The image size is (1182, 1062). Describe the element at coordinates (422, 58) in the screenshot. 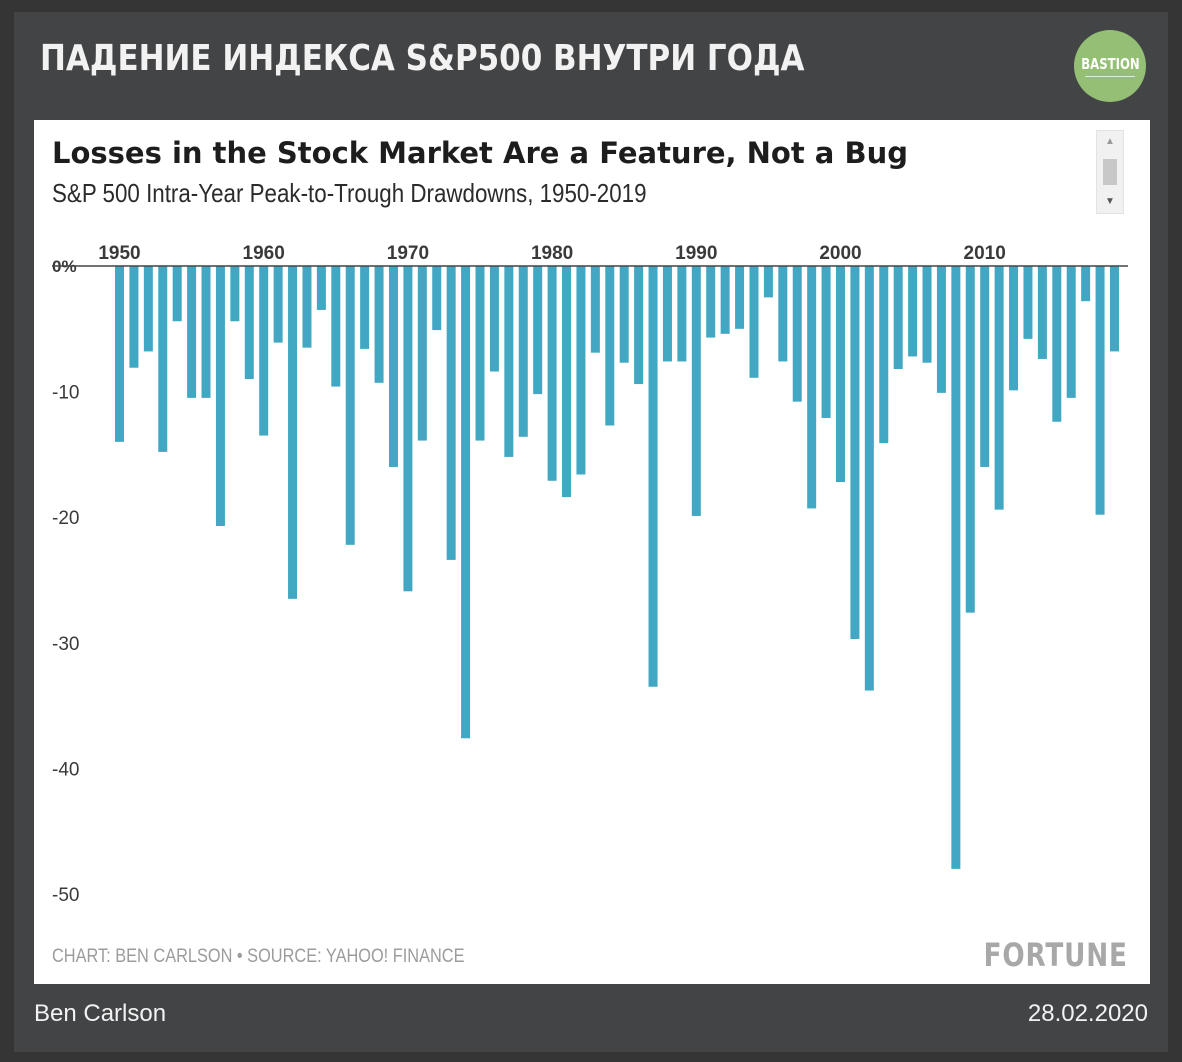

I see `page-title: ПАДЕНИЕ ИНДЕКСА S&P500 ВНУТРИ ГОДА` at that location.